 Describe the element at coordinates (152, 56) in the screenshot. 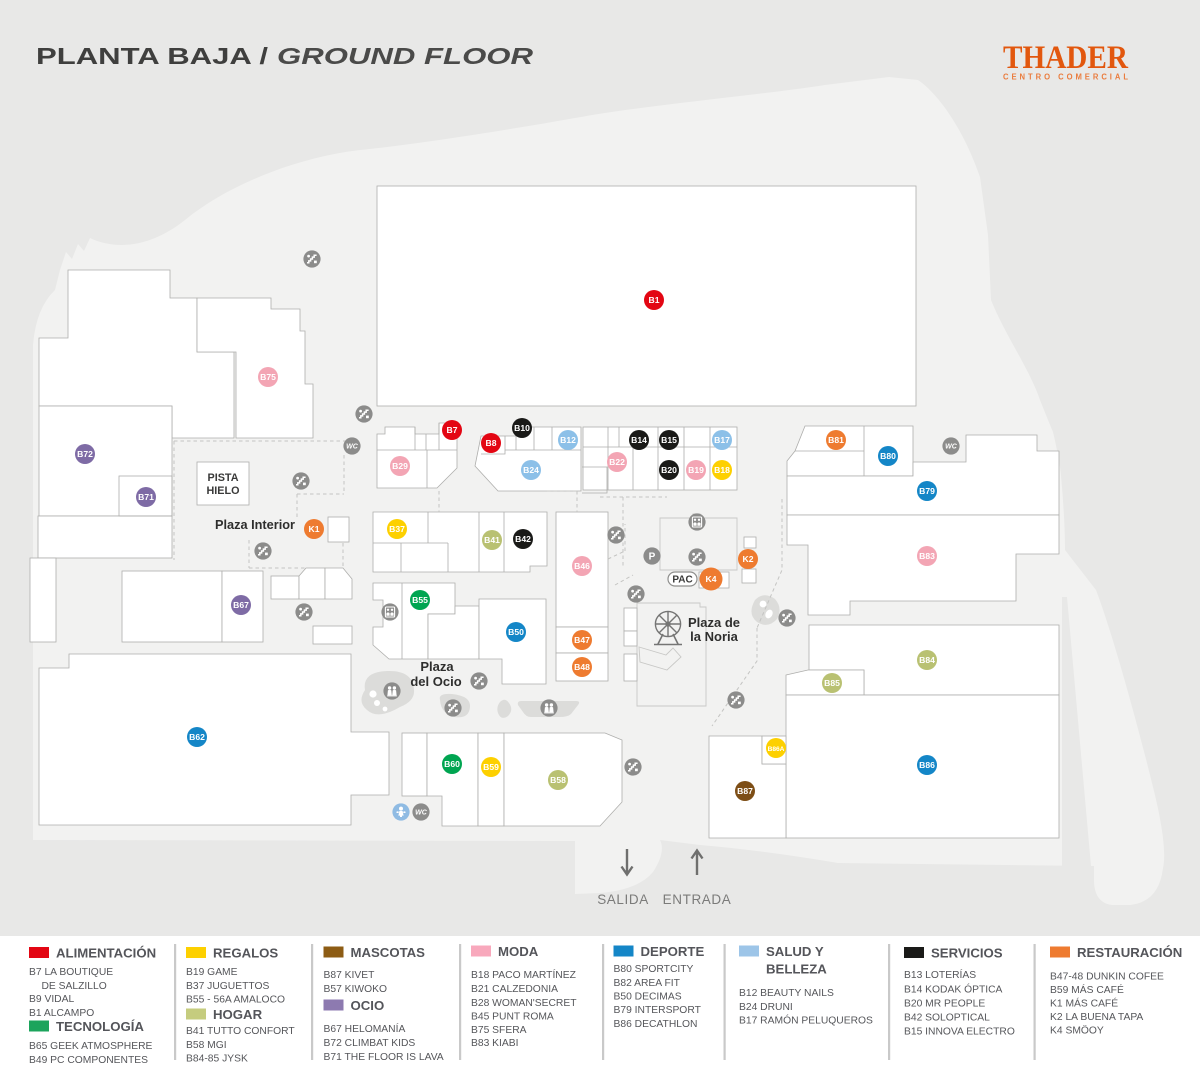

I see `svg-text: PLANTA BAJA /` at that location.